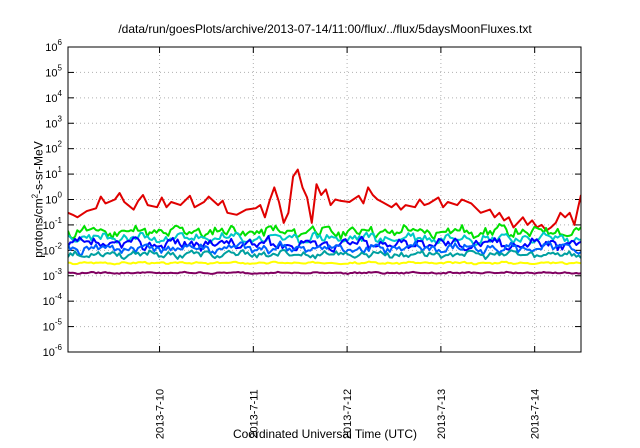 This screenshot has width=640, height=448. What do you see at coordinates (53, 97) in the screenshot?
I see `y-tick-label: 10⁴` at bounding box center [53, 97].